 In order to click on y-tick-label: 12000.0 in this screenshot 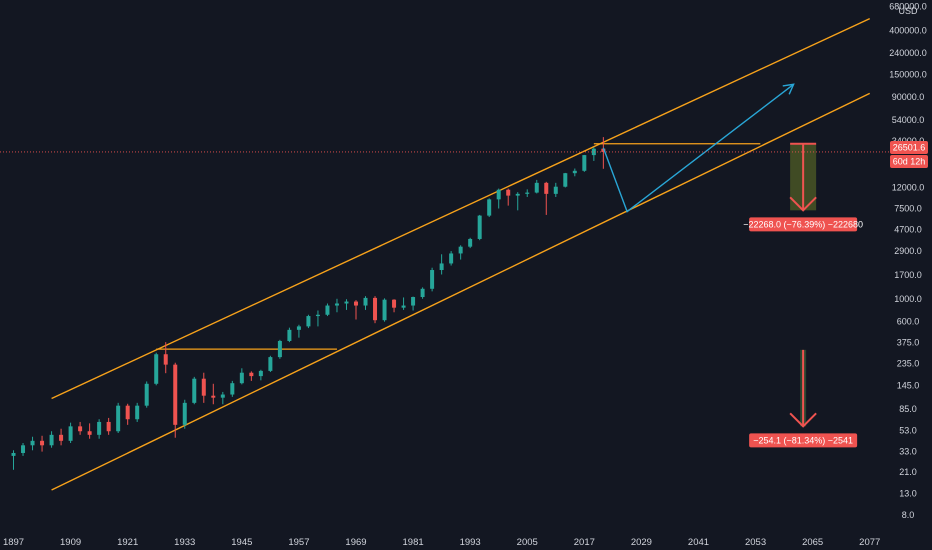, I will do `click(908, 187)`.